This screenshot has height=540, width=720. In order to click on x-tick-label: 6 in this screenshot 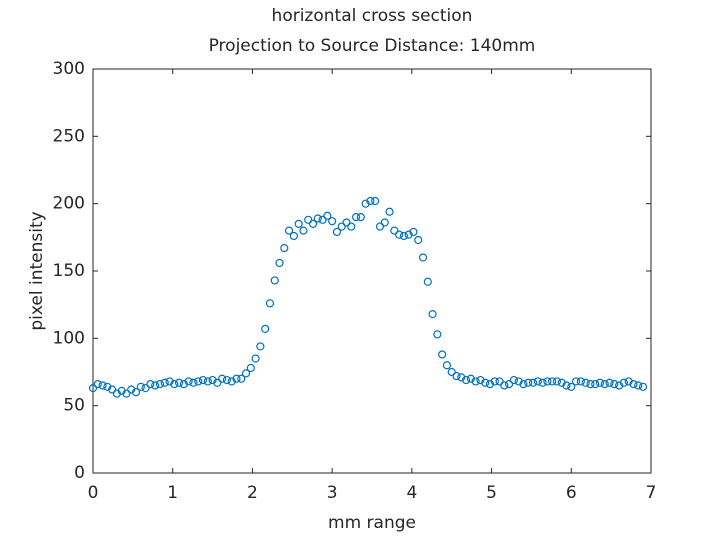, I will do `click(571, 493)`.